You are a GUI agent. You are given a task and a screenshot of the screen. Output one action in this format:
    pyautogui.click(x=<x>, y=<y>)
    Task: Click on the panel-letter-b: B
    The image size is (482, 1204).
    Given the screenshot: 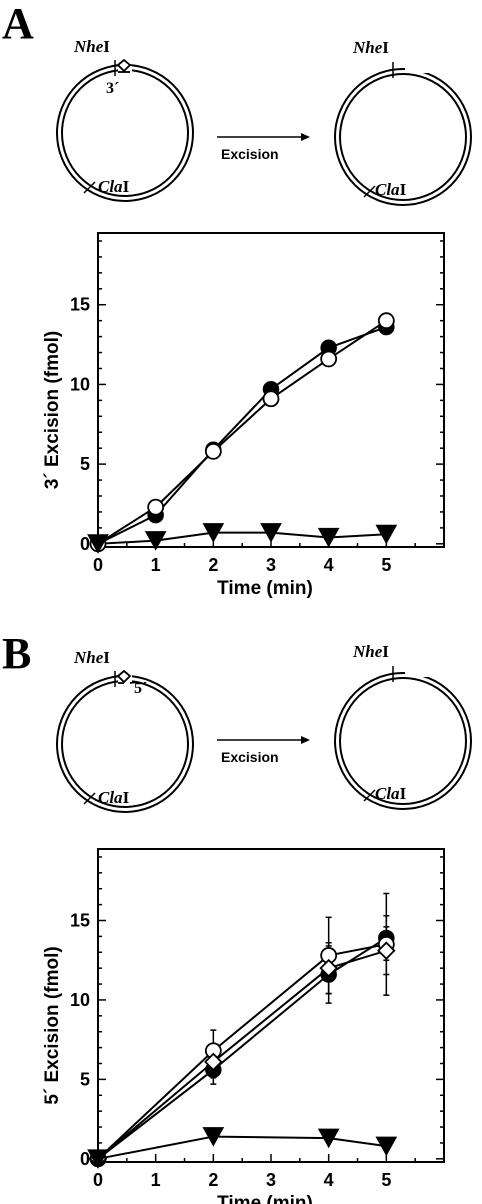 What is the action you would take?
    pyautogui.click(x=16, y=653)
    